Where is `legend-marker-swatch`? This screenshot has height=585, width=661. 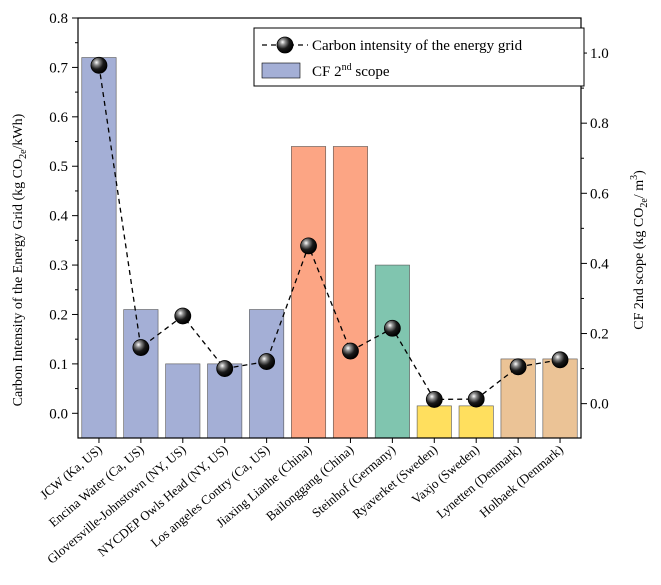 legend-marker-swatch is located at coordinates (285, 45).